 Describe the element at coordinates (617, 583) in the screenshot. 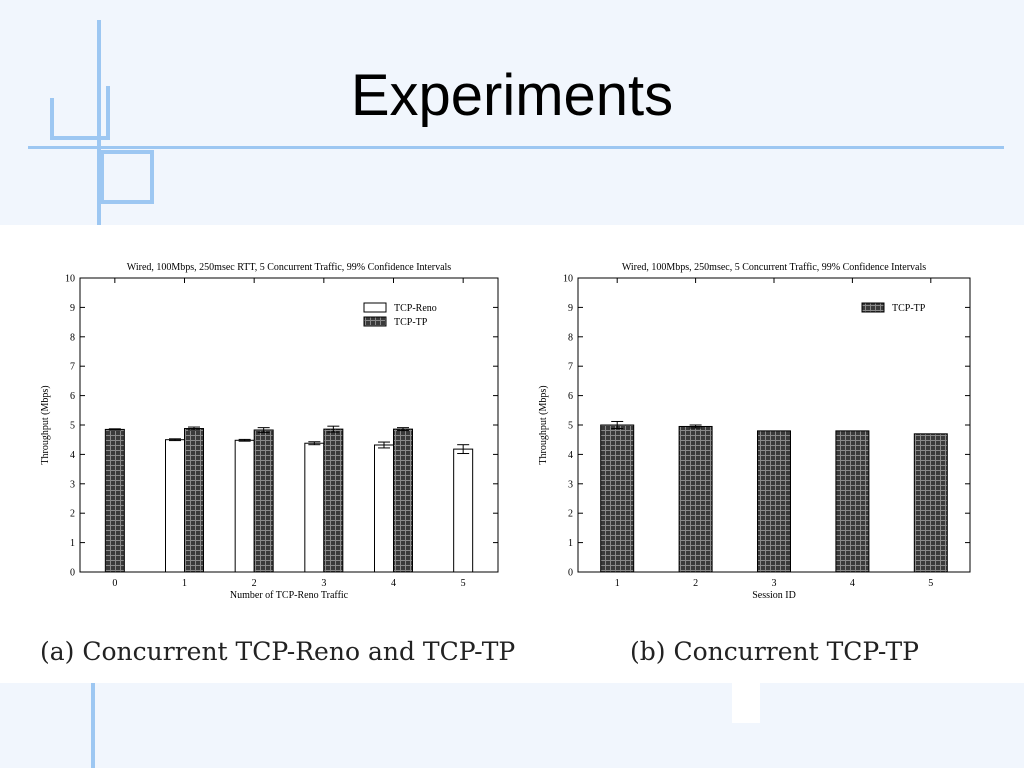

I see `chart-b-xtick-label-1: 1` at that location.